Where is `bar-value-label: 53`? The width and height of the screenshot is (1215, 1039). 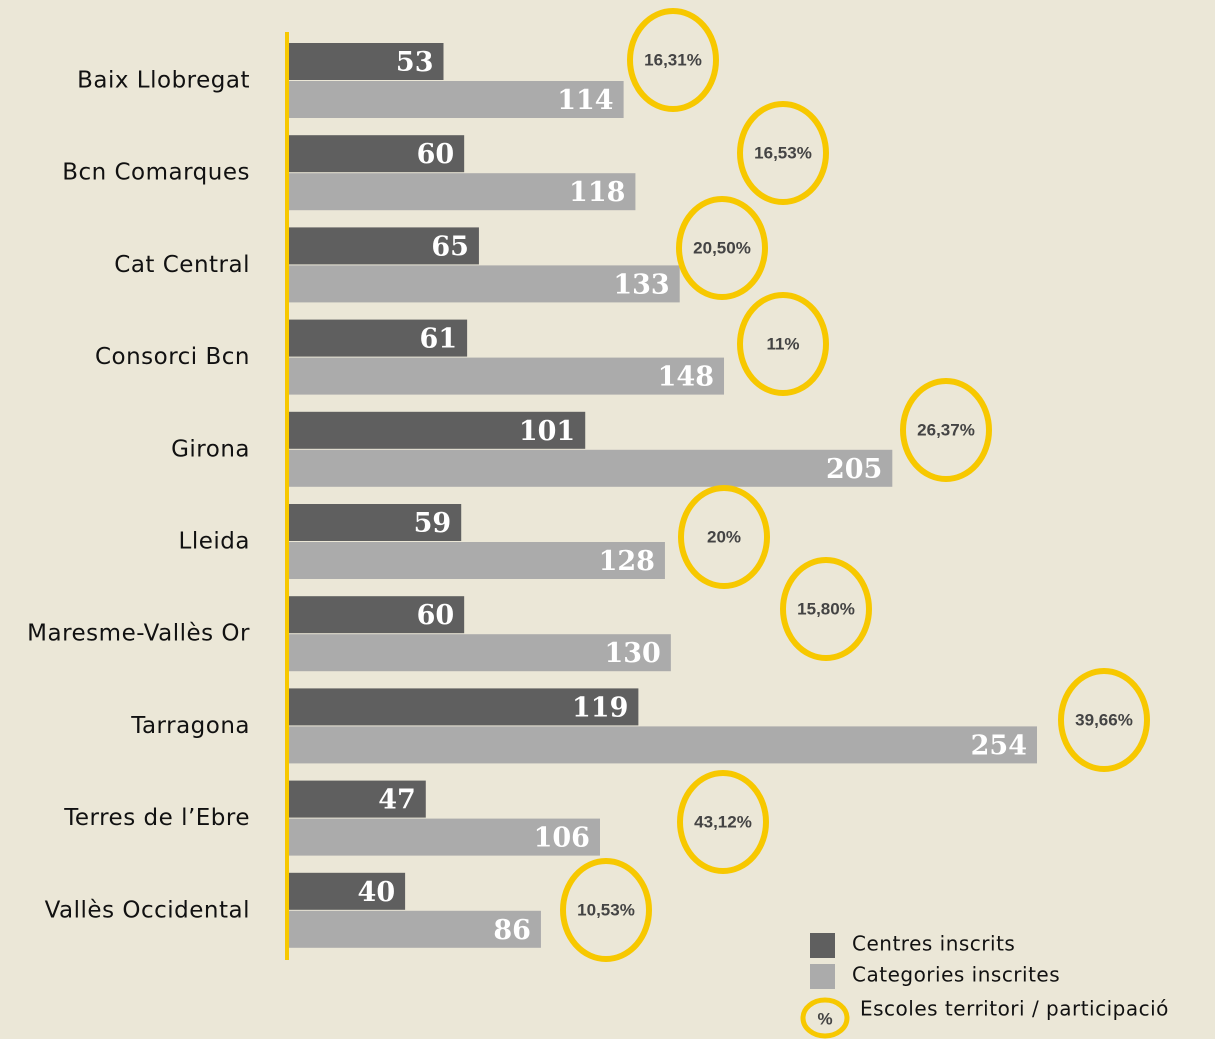 bar-value-label: 53 is located at coordinates (415, 62).